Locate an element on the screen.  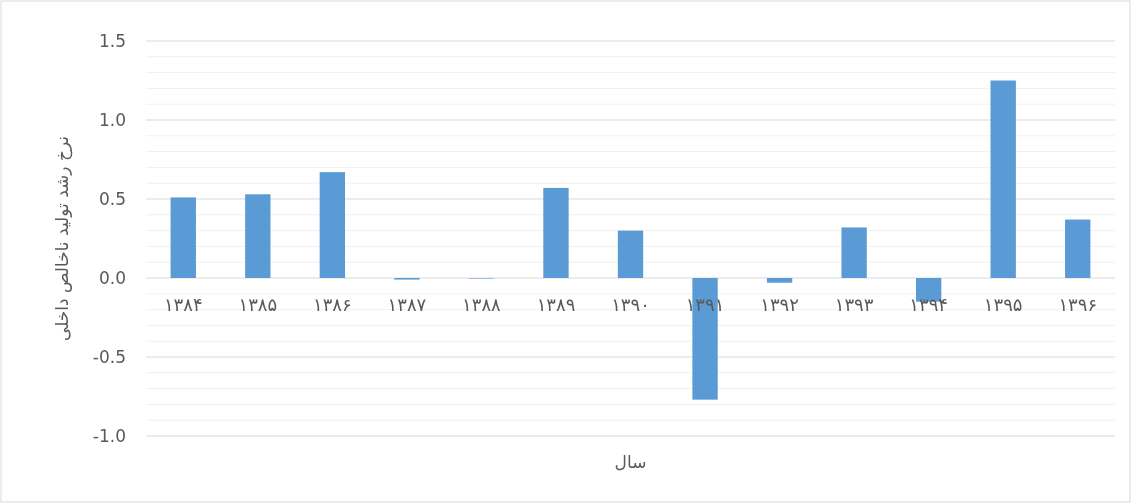
y-tick-label: 0.0 is located at coordinates (112, 278).